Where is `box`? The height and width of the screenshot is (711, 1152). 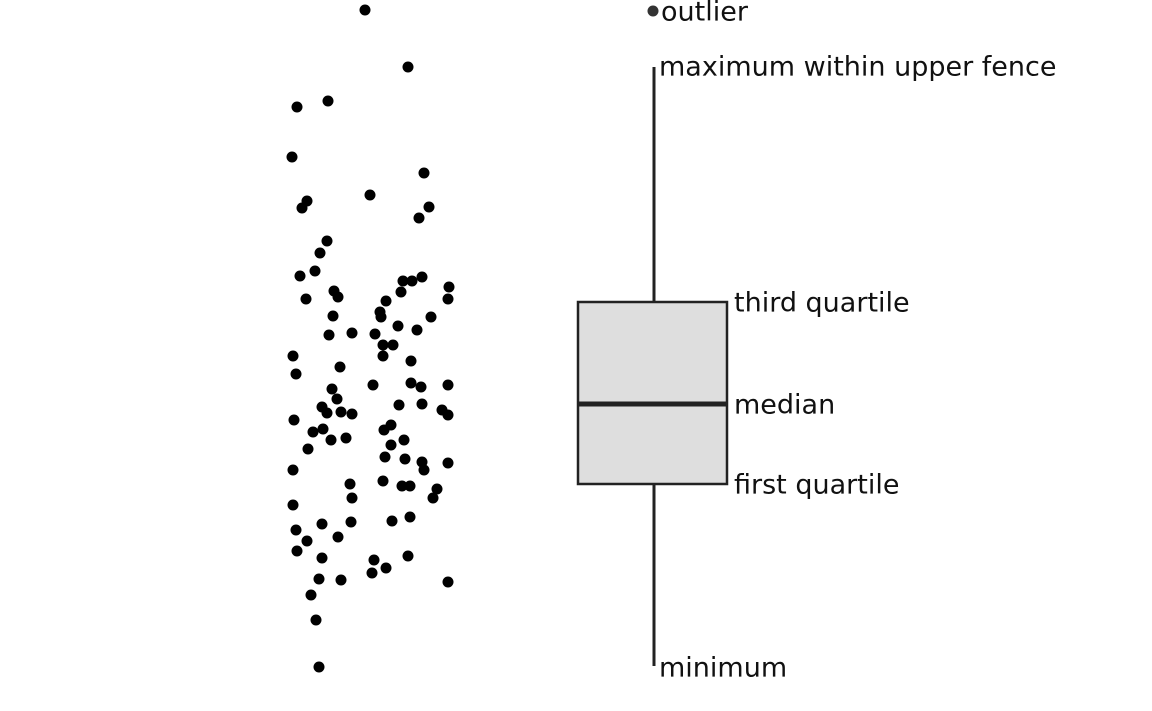
box is located at coordinates (652, 393).